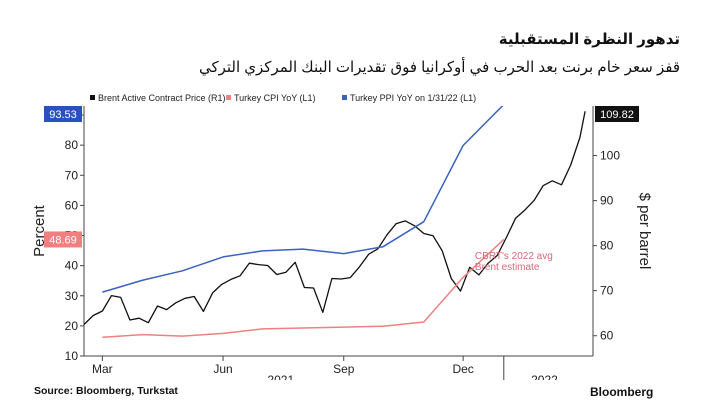  What do you see at coordinates (72, 205) in the screenshot?
I see `left-tick-label: 60` at bounding box center [72, 205].